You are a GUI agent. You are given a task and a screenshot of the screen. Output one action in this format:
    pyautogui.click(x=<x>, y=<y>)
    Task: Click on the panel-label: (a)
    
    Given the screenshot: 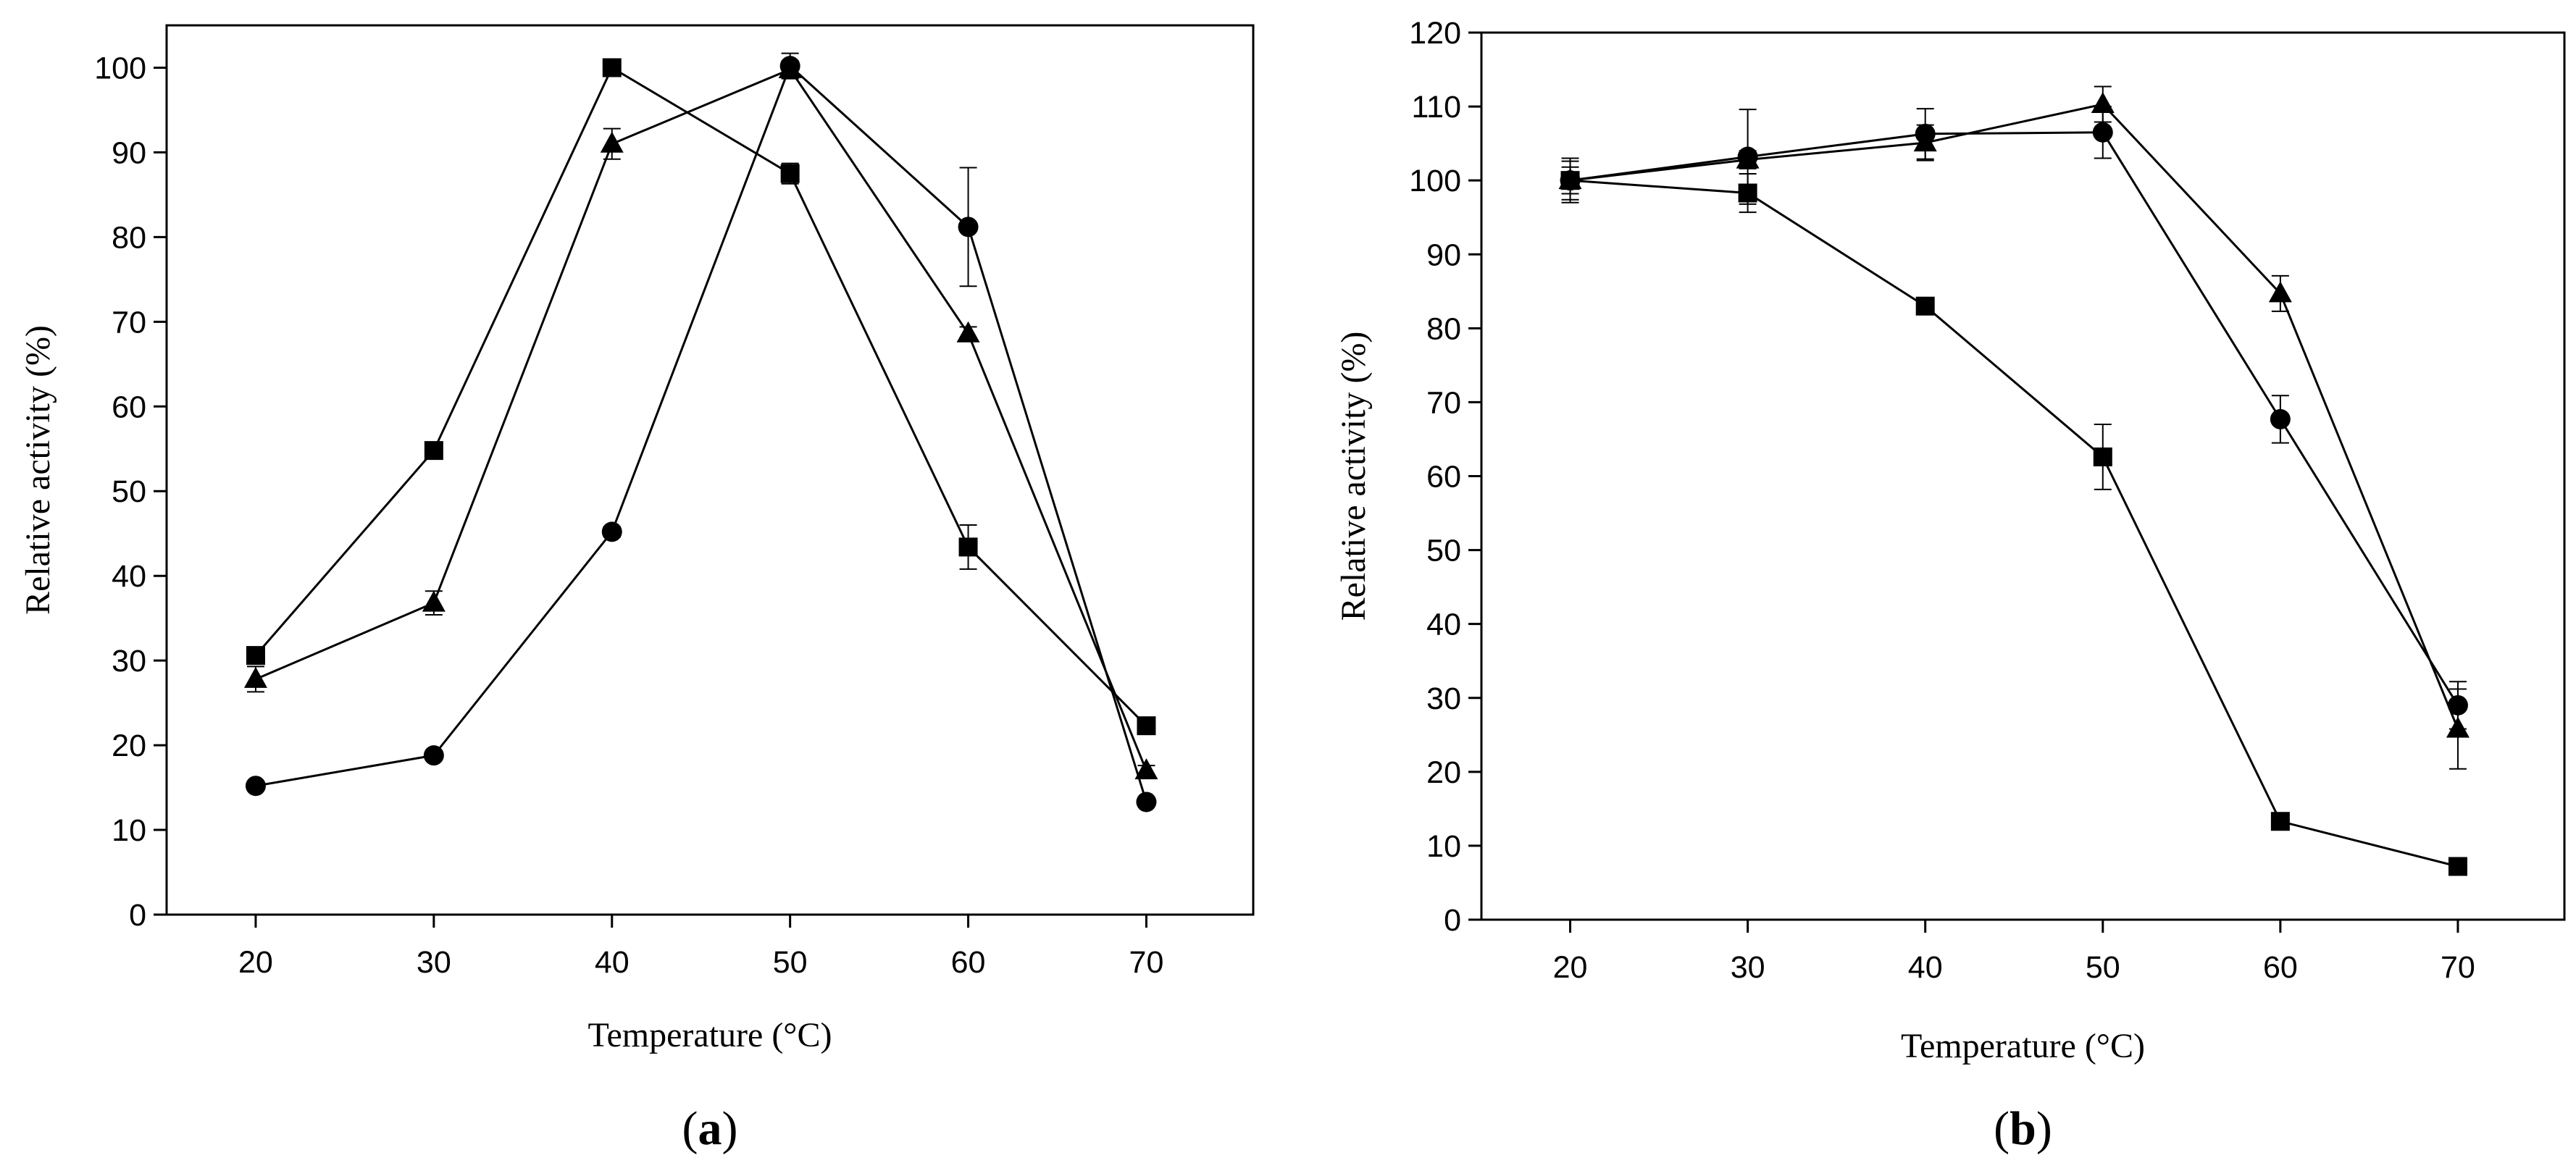 What is the action you would take?
    pyautogui.click(x=710, y=1128)
    